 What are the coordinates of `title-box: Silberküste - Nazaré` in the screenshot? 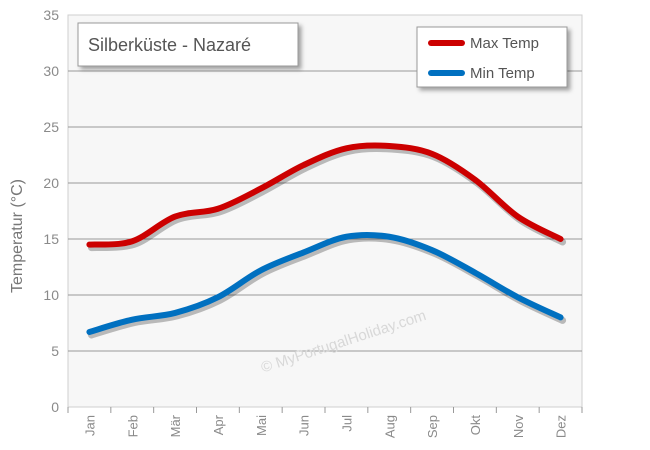 It's located at (188, 44).